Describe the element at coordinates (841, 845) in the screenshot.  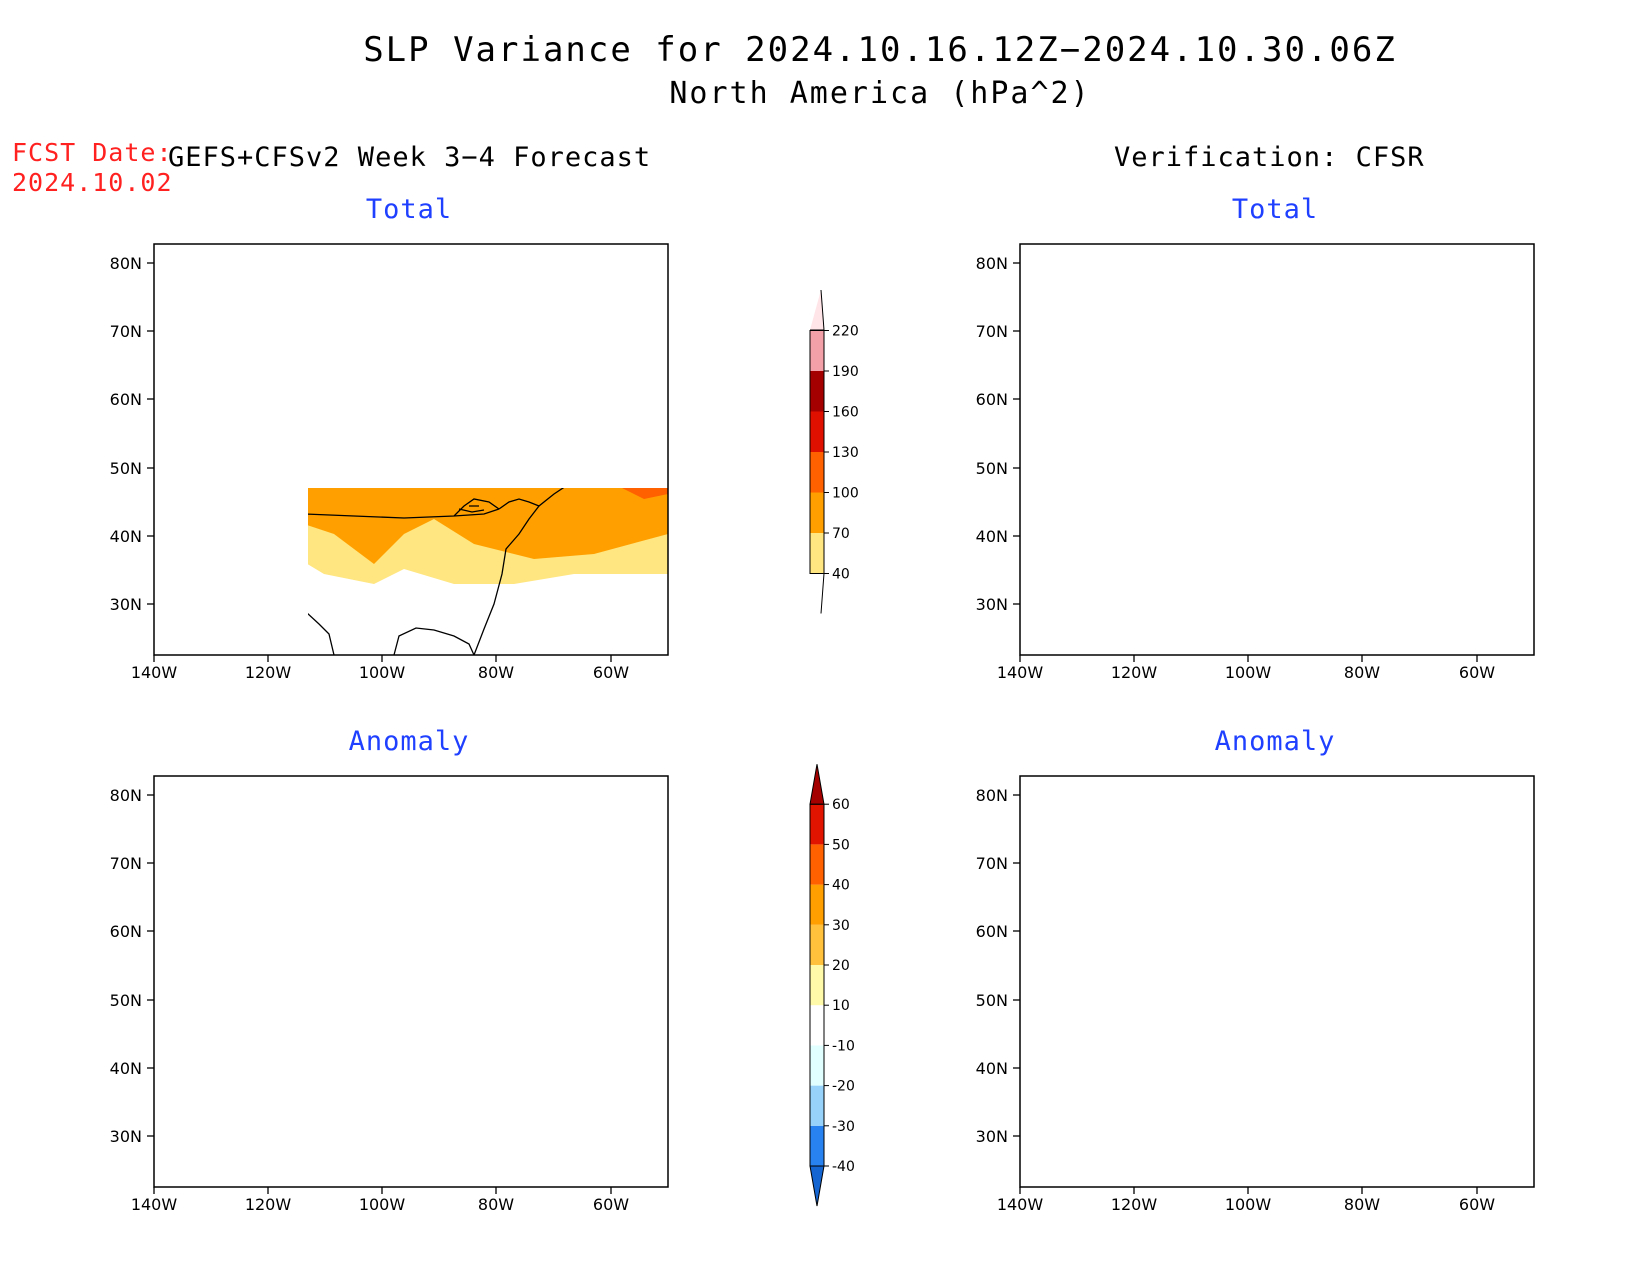
I see `colorbar-label: 50` at that location.